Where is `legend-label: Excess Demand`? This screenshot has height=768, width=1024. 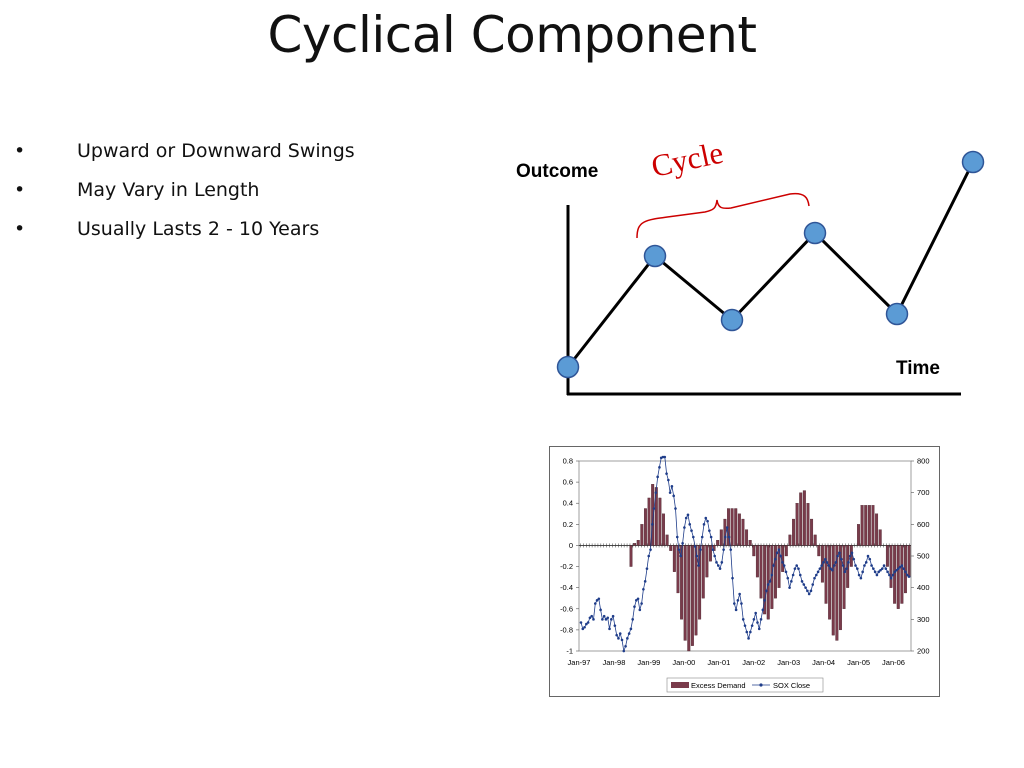
legend-label: Excess Demand is located at coordinates (718, 685).